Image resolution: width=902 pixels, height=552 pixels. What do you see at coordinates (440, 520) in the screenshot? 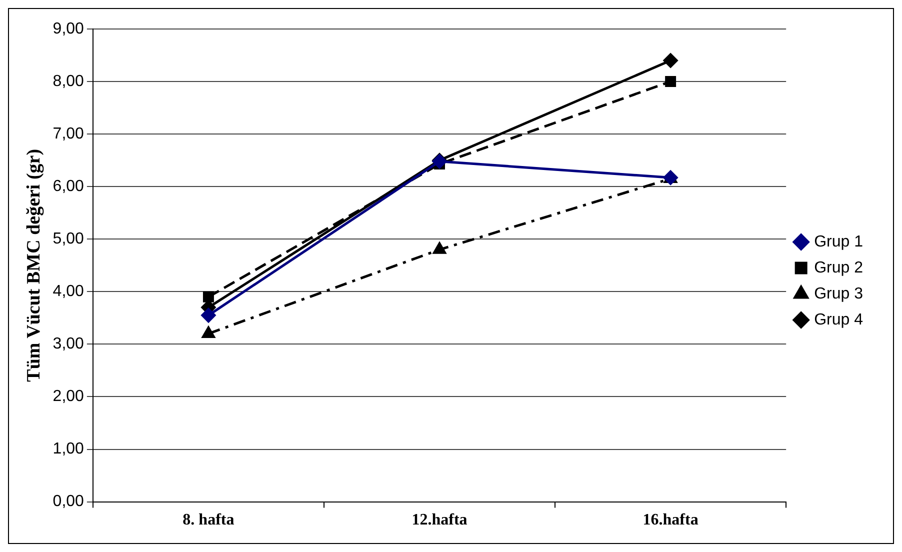
I see `x-tick-label: 12.hafta` at bounding box center [440, 520].